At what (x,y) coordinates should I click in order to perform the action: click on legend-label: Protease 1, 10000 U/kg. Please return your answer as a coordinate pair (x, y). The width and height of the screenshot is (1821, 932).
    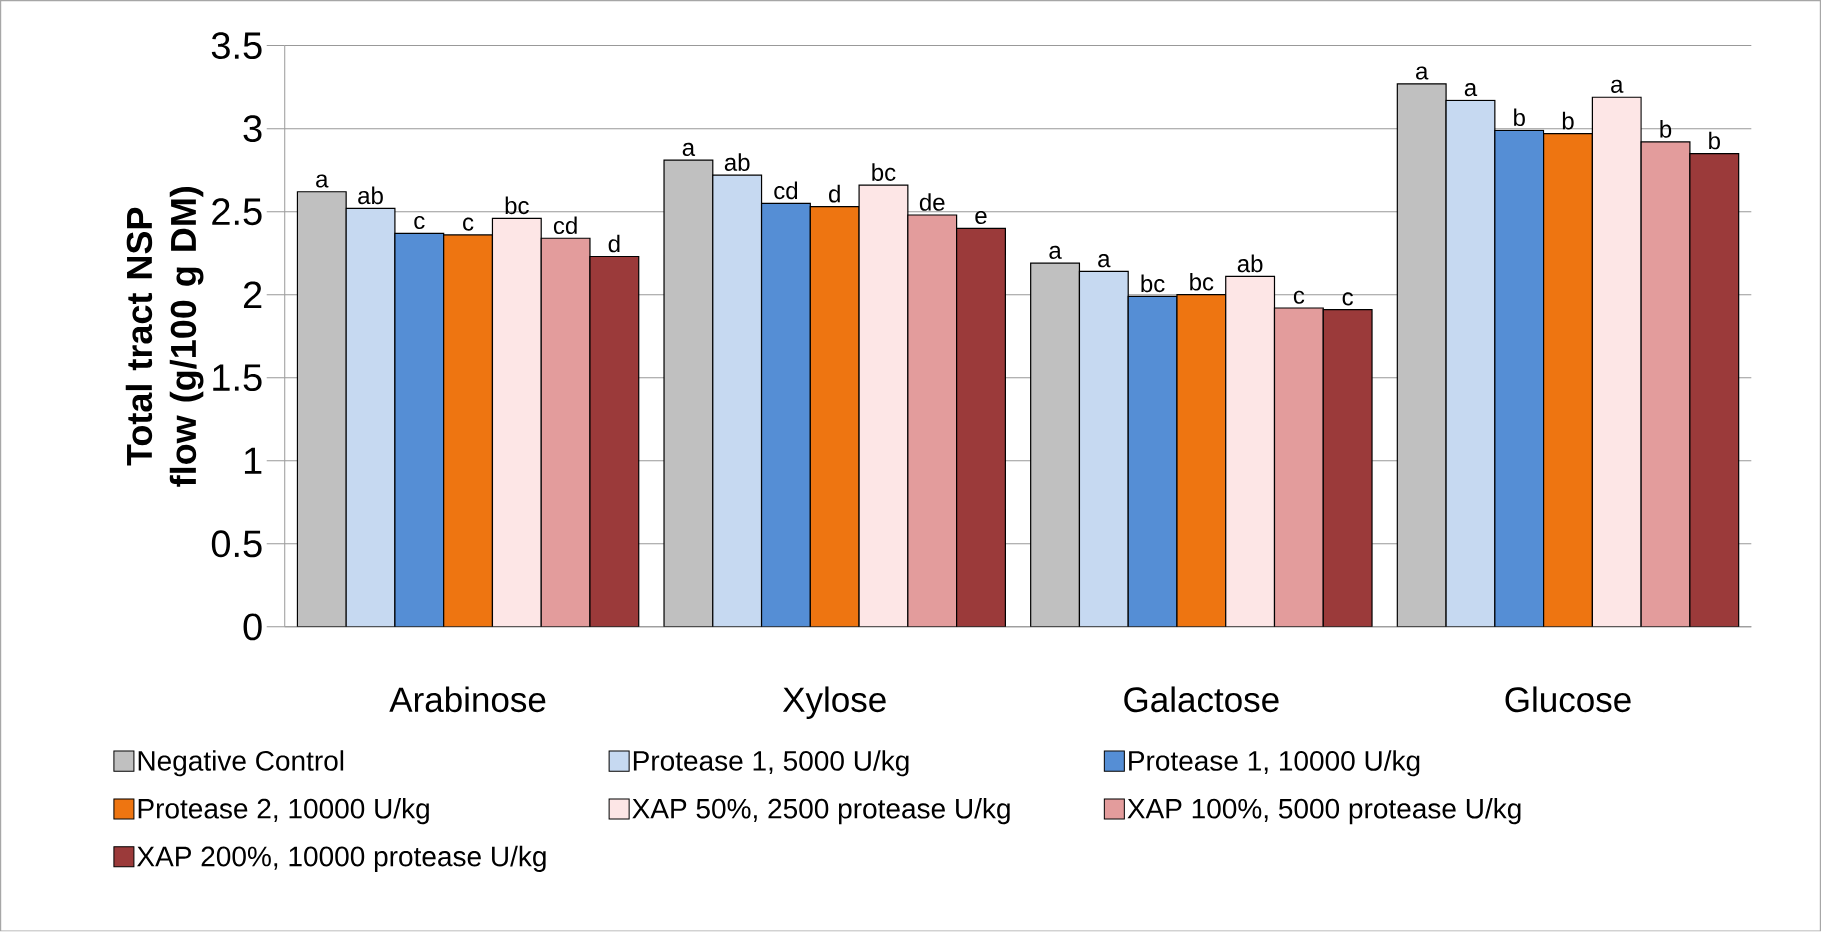
    Looking at the image, I should click on (1274, 763).